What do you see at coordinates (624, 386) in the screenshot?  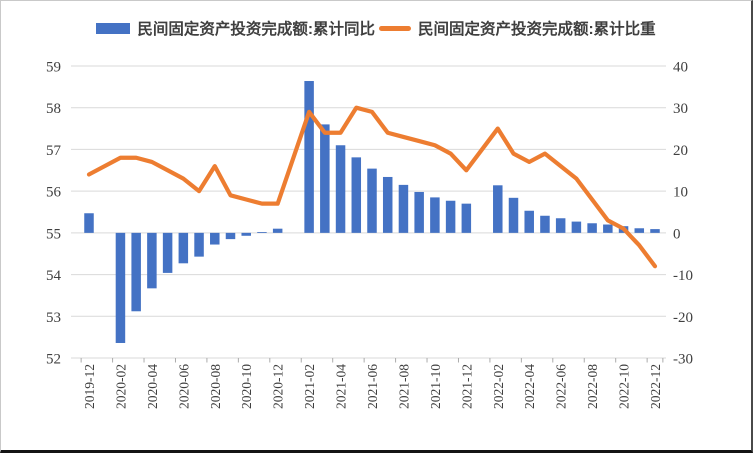 I see `x-axis-label: 2022-10` at bounding box center [624, 386].